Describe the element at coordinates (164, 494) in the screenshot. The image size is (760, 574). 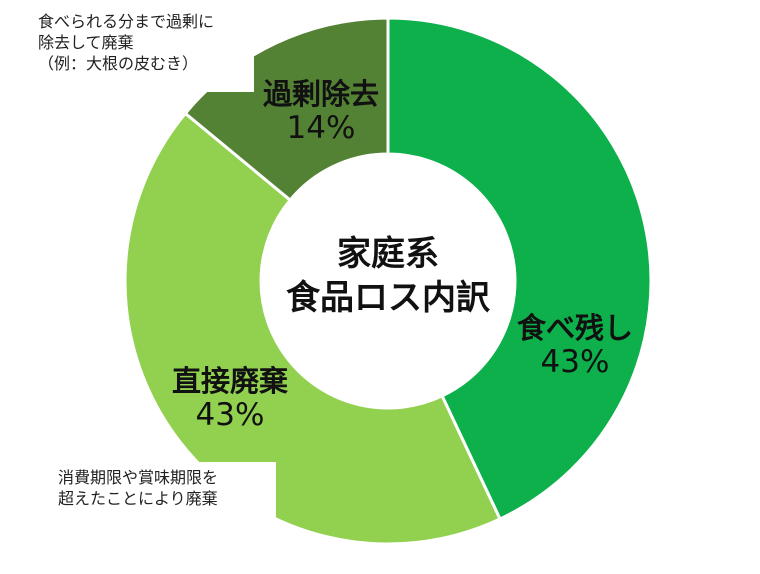
I see `direct-disposal-note: 消費期限や賞味期限を 超えたことにより廃棄` at that location.